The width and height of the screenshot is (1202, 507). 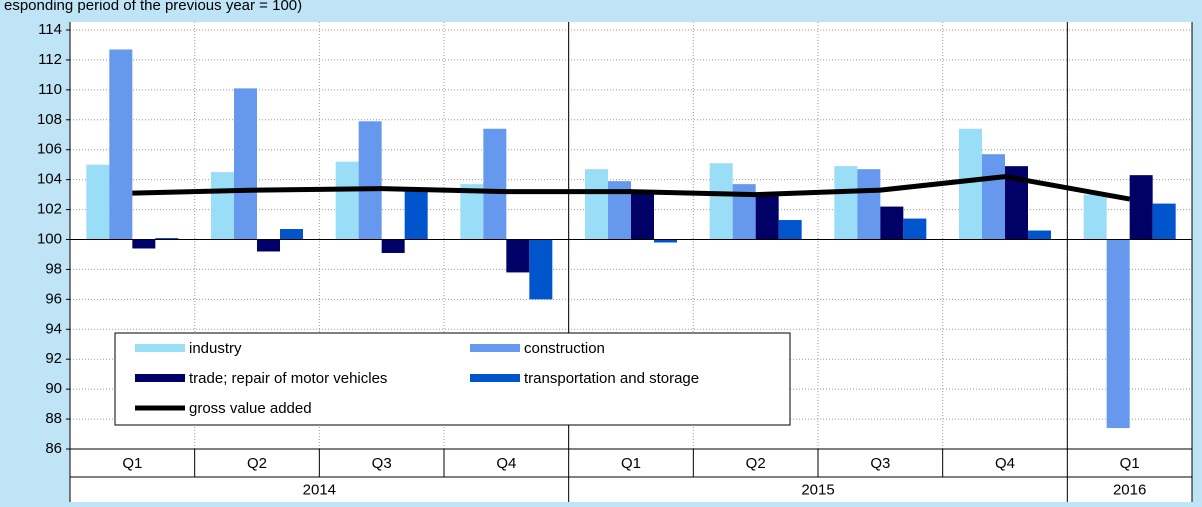 What do you see at coordinates (53, 298) in the screenshot?
I see `y-tick-label: 96` at bounding box center [53, 298].